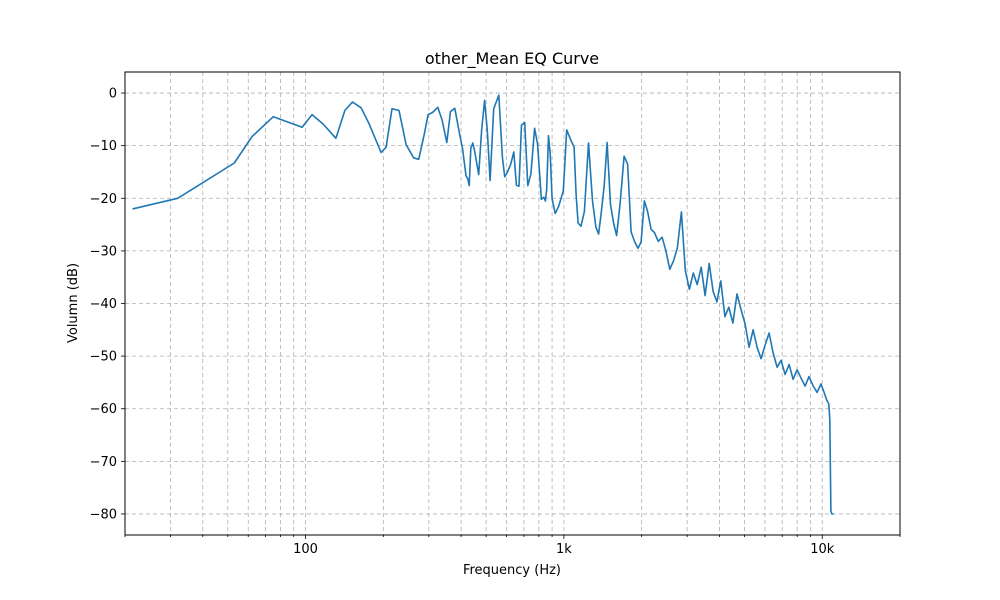 Image resolution: width=1000 pixels, height=600 pixels. What do you see at coordinates (103, 462) in the screenshot?
I see `y-tick-label: −70` at bounding box center [103, 462].